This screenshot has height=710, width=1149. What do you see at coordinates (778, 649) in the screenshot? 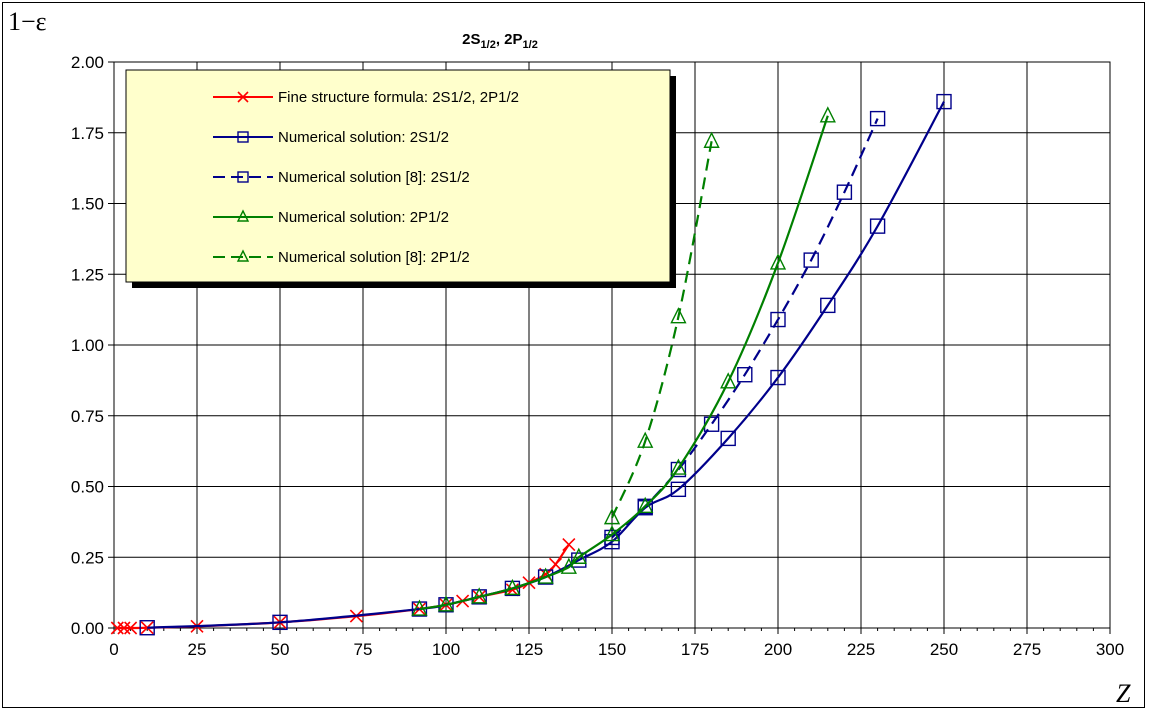
I see `x-tick-label: 200` at bounding box center [778, 649].